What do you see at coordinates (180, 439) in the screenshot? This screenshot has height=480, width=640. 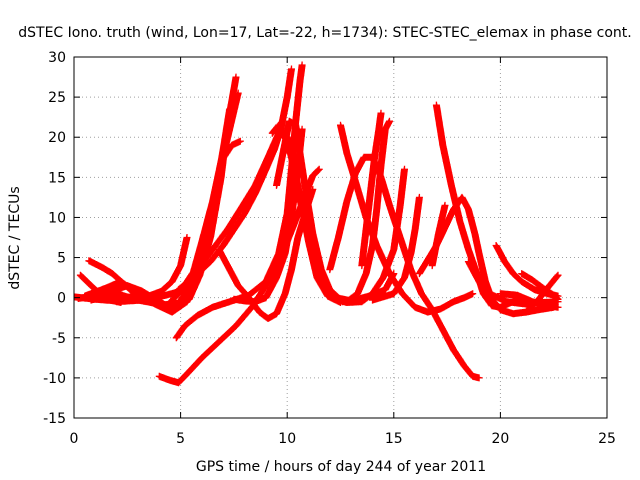 I see `x-tick-label: 5` at bounding box center [180, 439].